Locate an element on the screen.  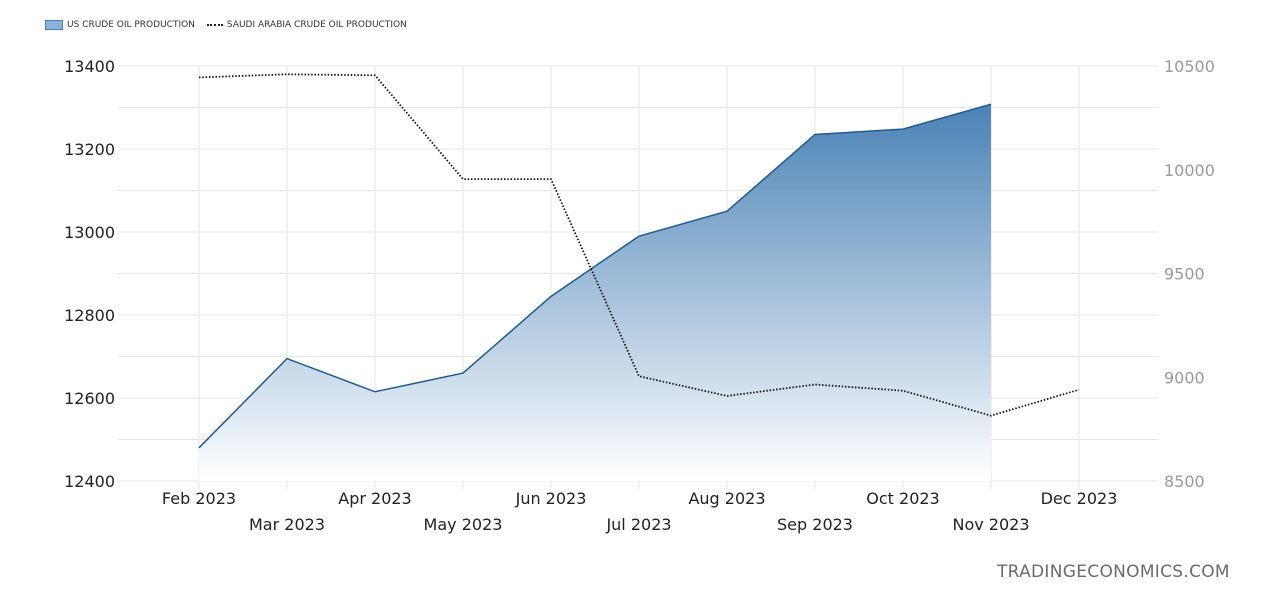
y-axis-right: 8500 9000 9500 10000 10500 is located at coordinates (1189, 274).